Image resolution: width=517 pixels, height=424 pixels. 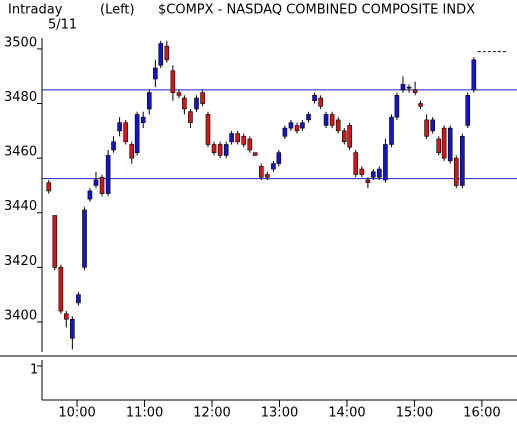 What do you see at coordinates (20, 42) in the screenshot?
I see `y-tick-label: 3500` at bounding box center [20, 42].